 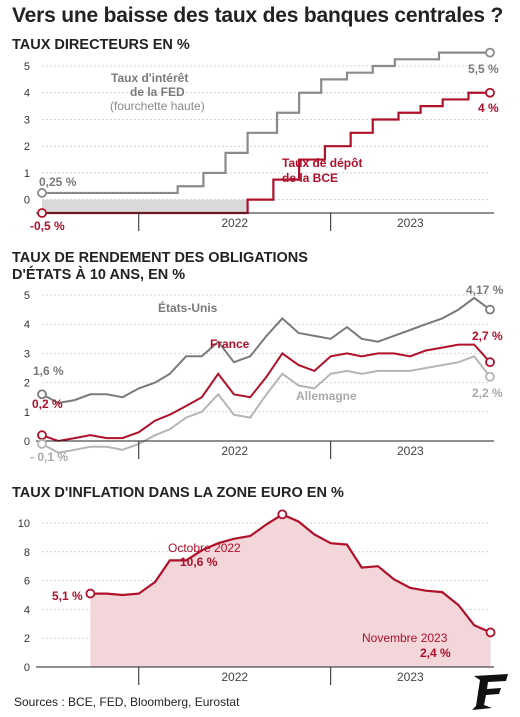 What do you see at coordinates (24, 524) in the screenshot?
I see `y-tick-label: 10` at bounding box center [24, 524].